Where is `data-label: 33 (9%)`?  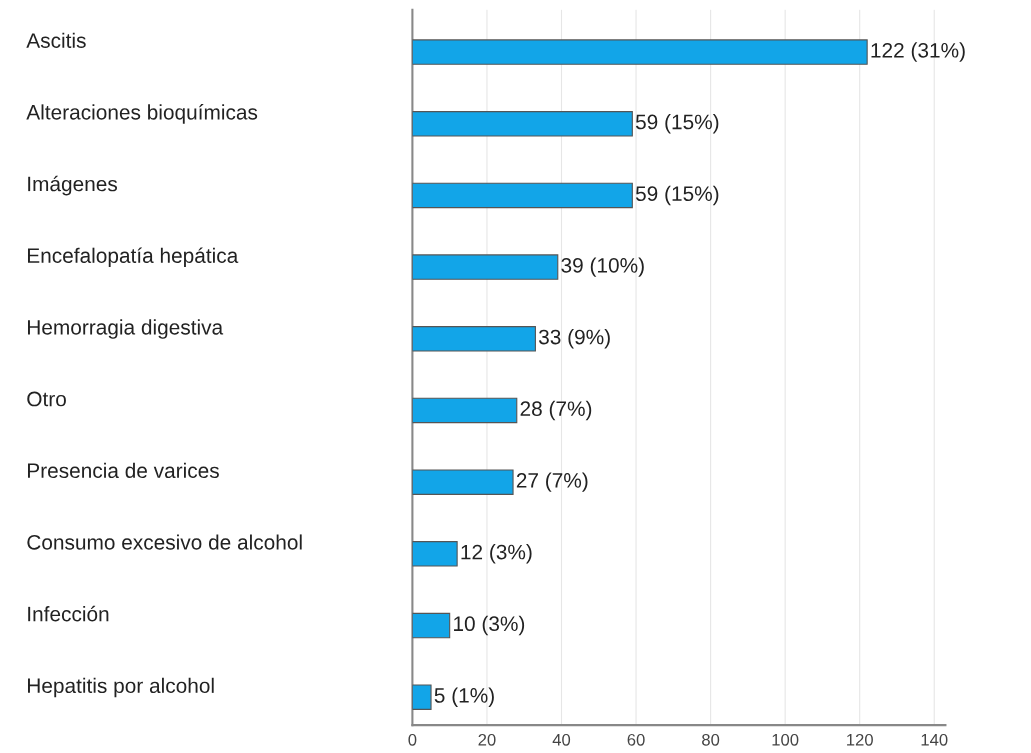
data-label: 33 (9%) is located at coordinates (574, 339).